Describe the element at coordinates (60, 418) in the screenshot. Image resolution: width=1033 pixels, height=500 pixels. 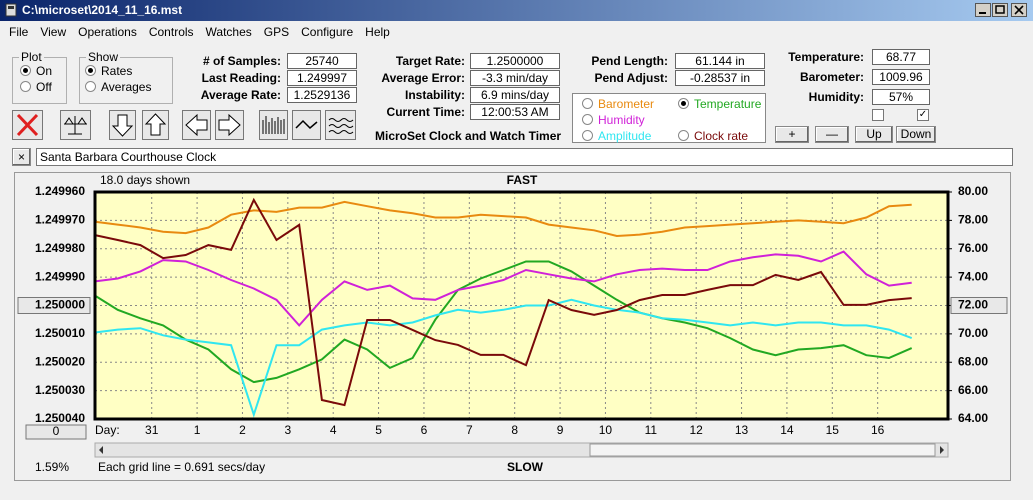
I see `y-tick-label: 1.250040` at that location.